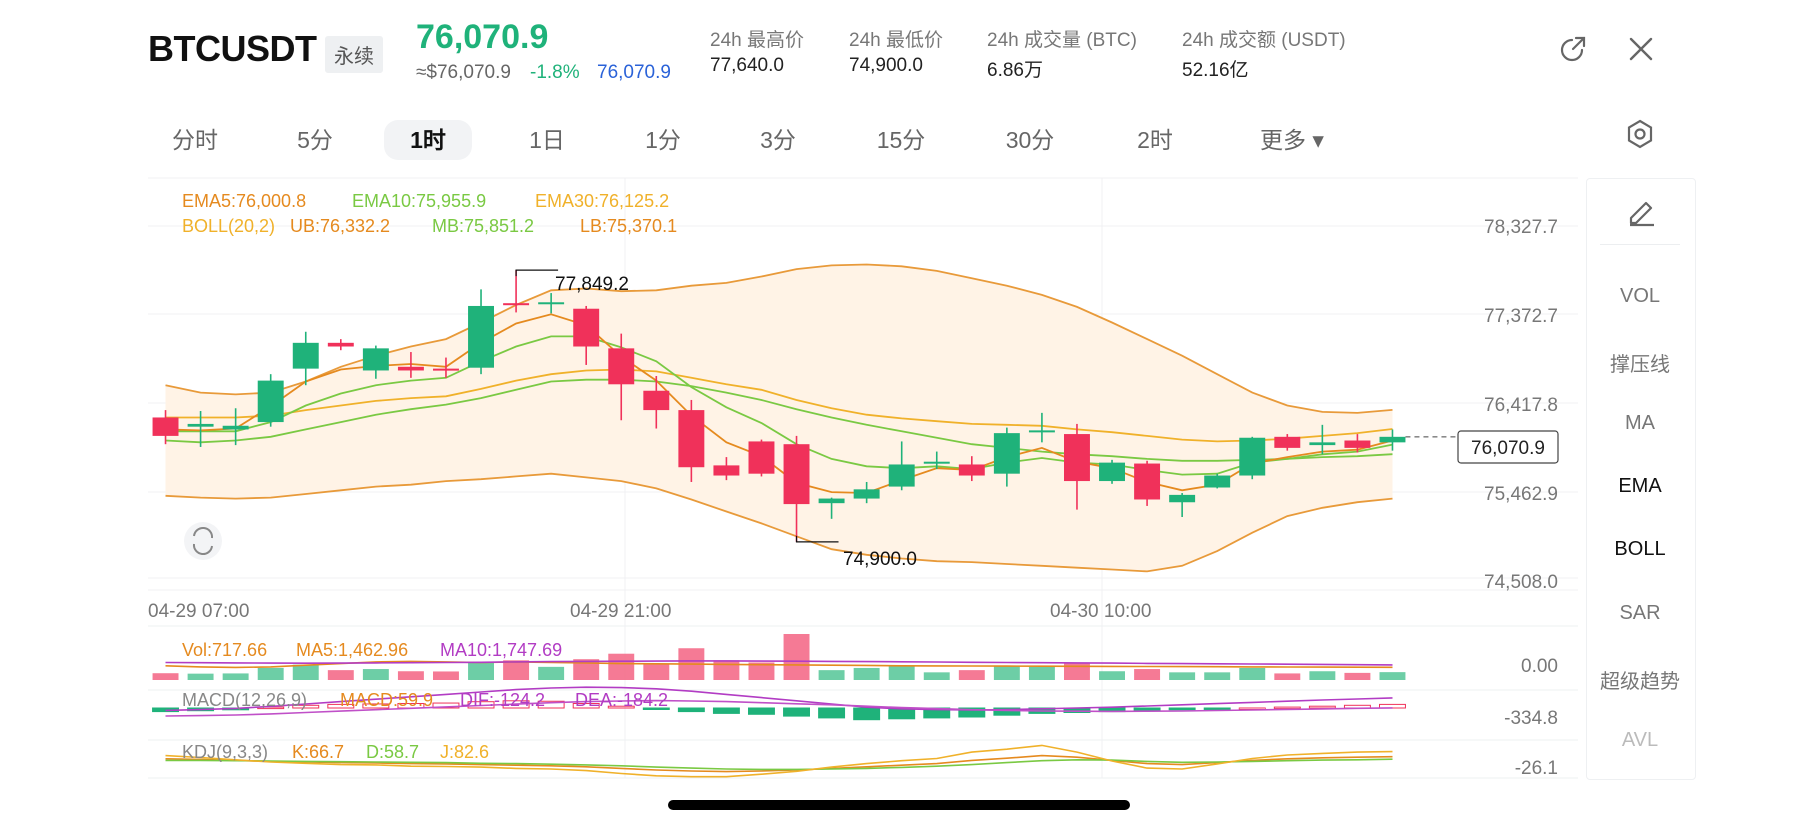 Image resolution: width=1796 pixels, height=828 pixels. What do you see at coordinates (602, 201) in the screenshot?
I see `legend-ema30: EMA30:76,125.2` at bounding box center [602, 201].